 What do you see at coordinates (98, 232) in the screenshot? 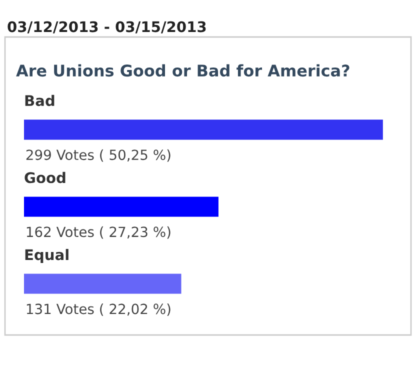
I see `data-label: 162 Votes ( 27,23 %)` at bounding box center [98, 232].